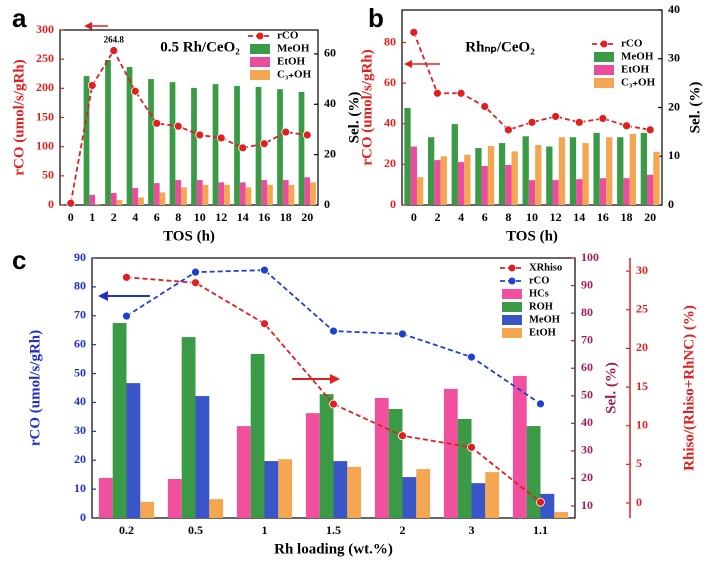 This screenshot has height=570, width=707. I want to click on y-tick-label: 300, so click(45, 29).